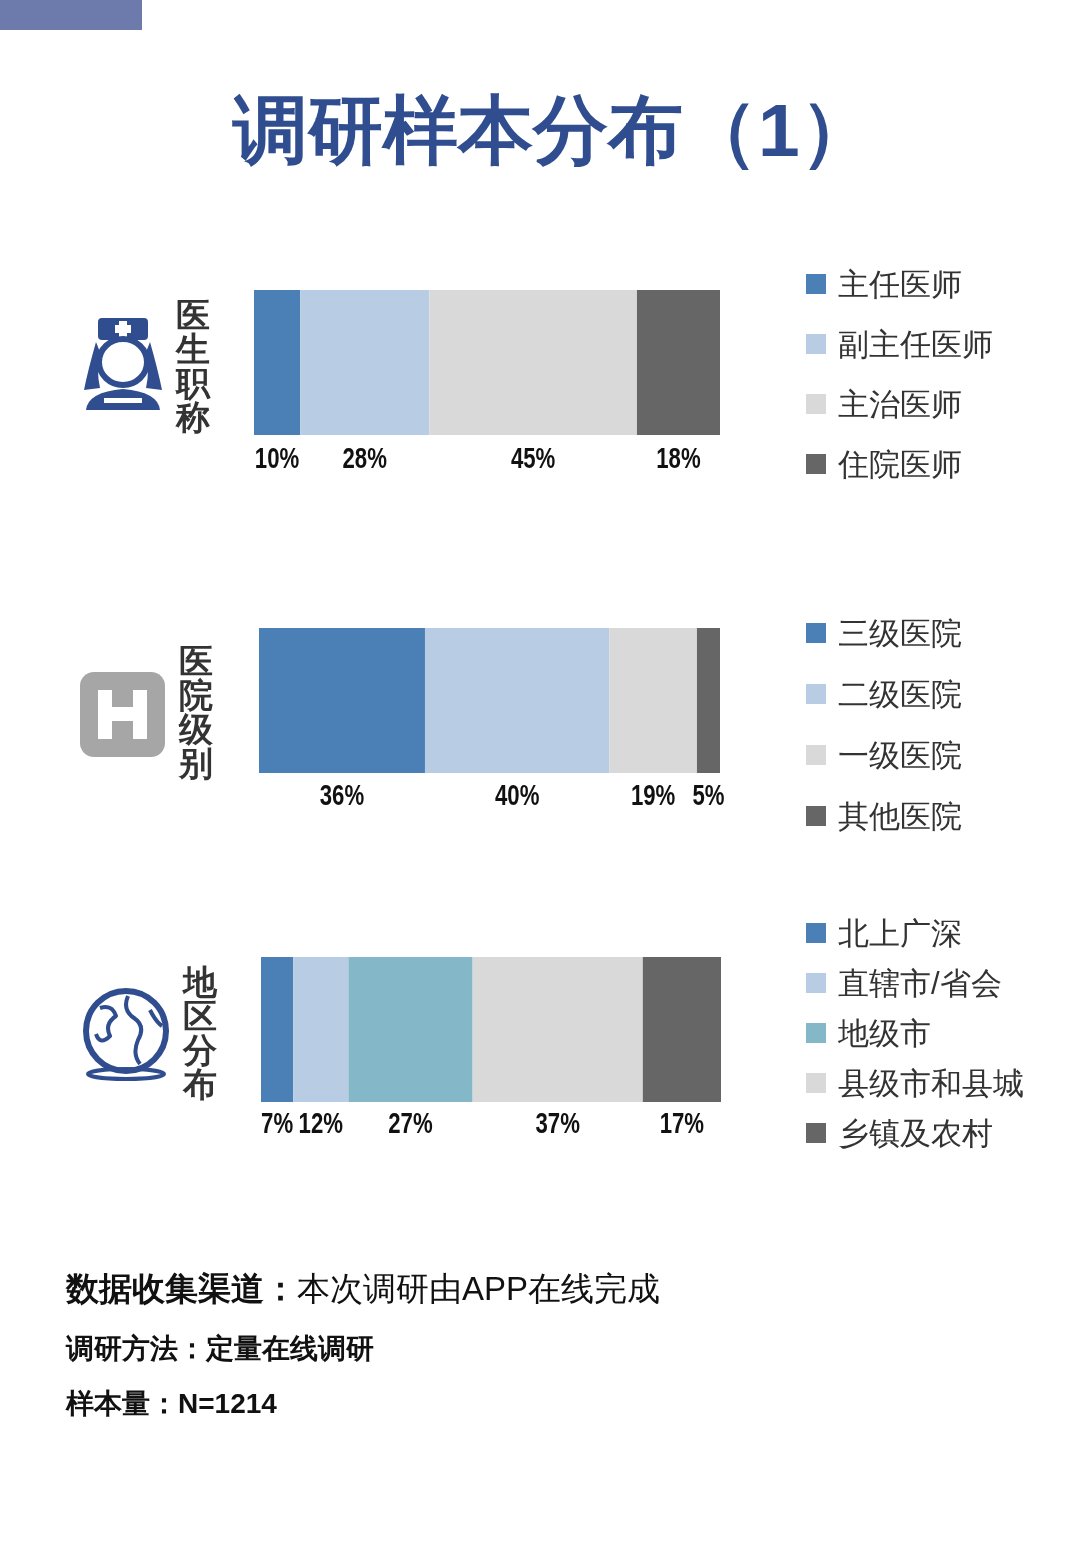 Image resolution: width=1080 pixels, height=1559 pixels. What do you see at coordinates (915, 344) in the screenshot?
I see `legend-label: 副主任医师` at bounding box center [915, 344].